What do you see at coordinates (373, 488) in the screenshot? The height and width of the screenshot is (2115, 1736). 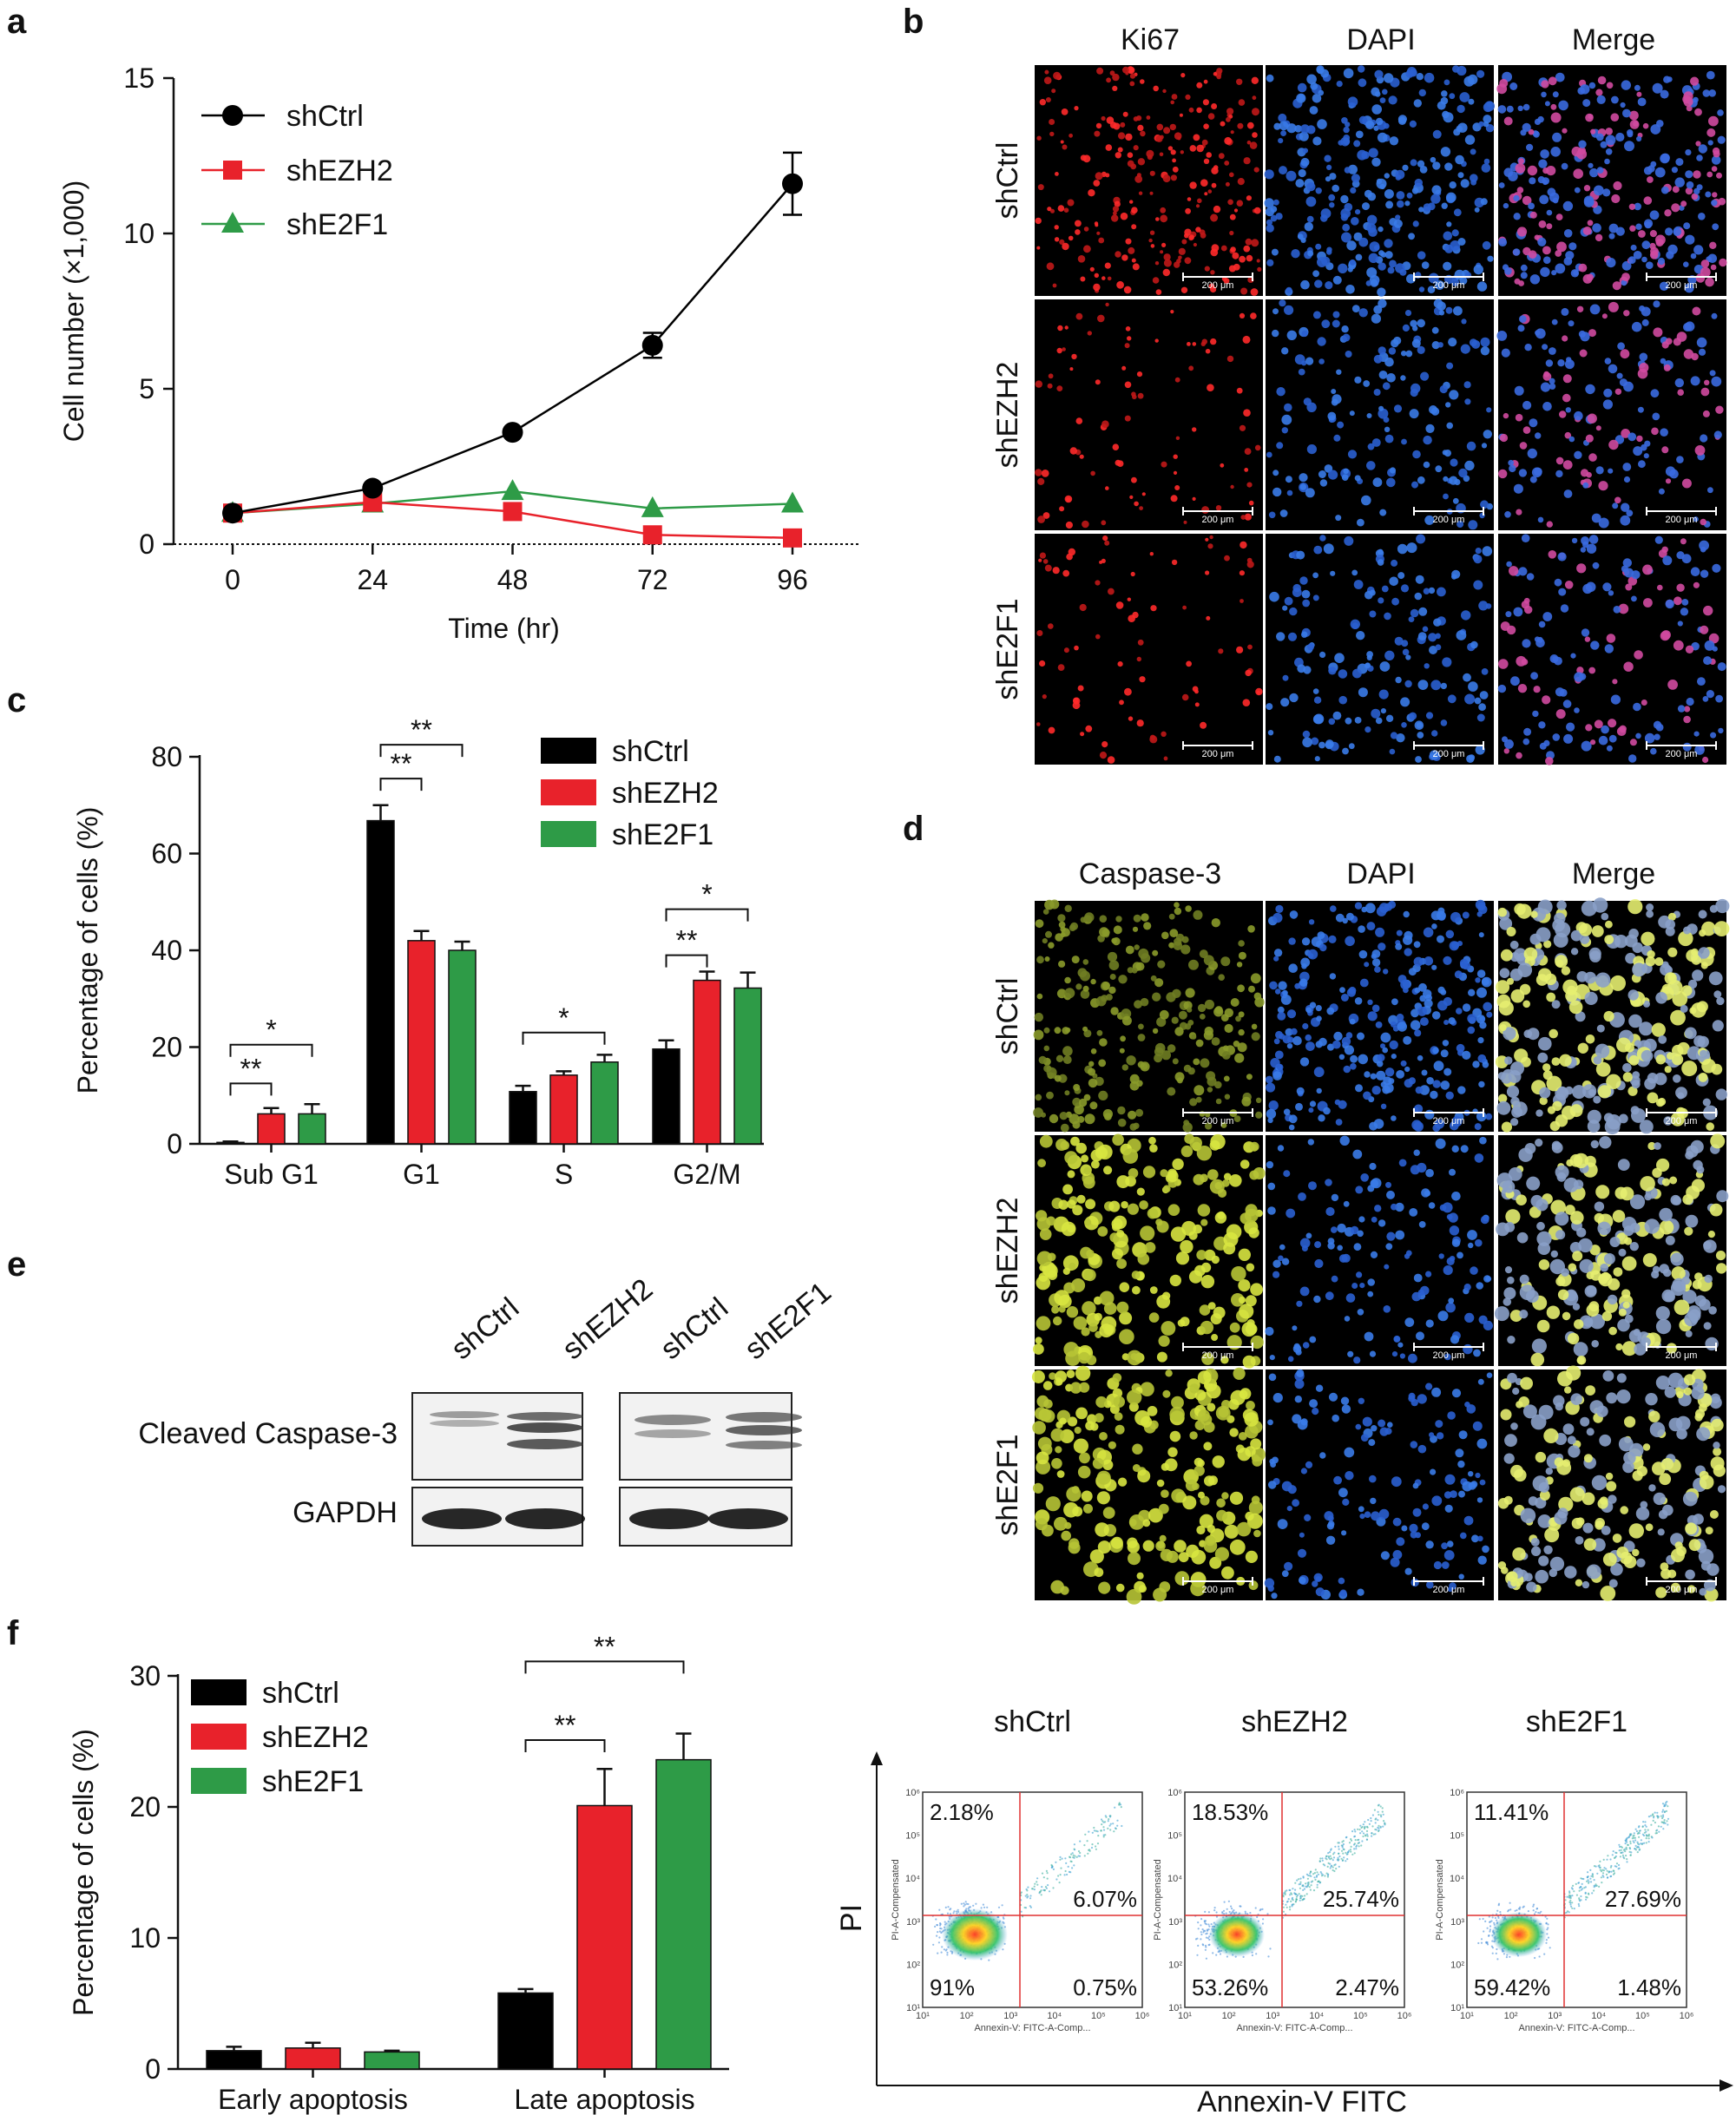 I see `data-point-shCtrl` at bounding box center [373, 488].